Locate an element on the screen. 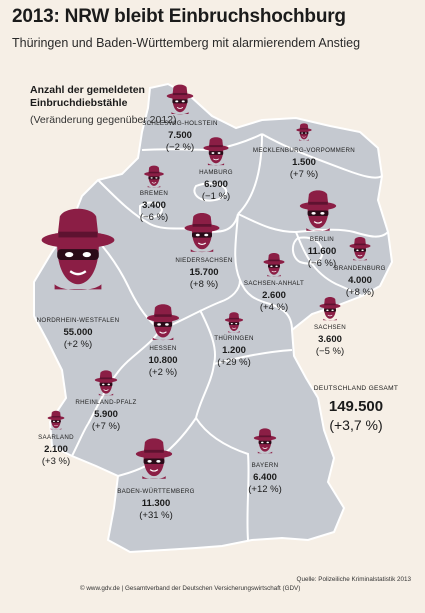 Image resolution: width=425 pixels, height=613 pixels. burglar-icon-sachsen-anhalt is located at coordinates (274, 265).